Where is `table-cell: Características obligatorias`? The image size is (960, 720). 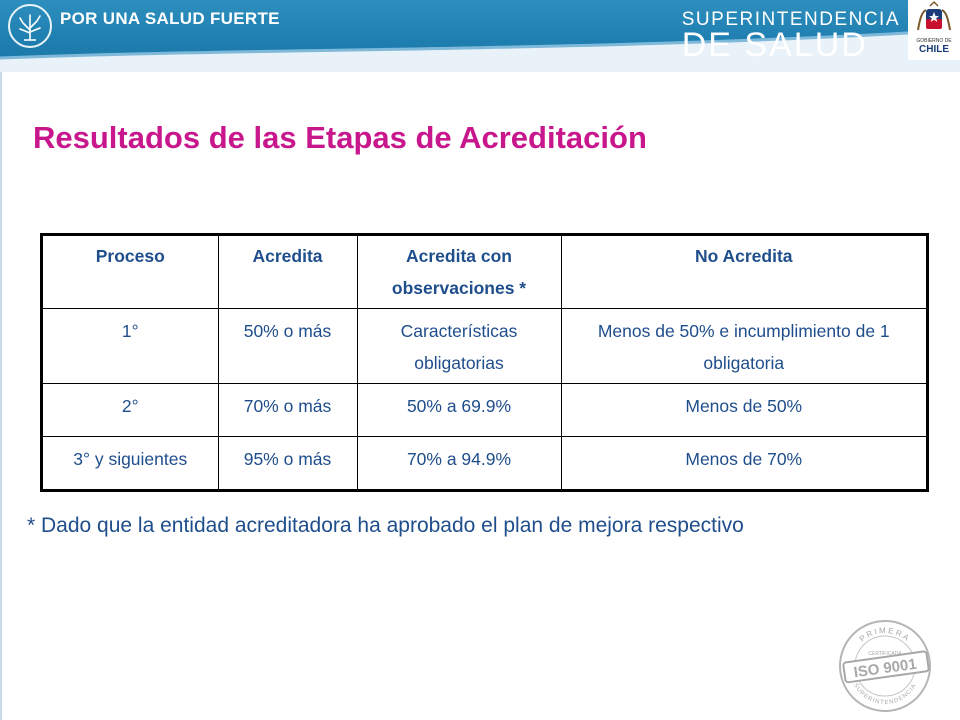 table-cell: Características obligatorias is located at coordinates (458, 346).